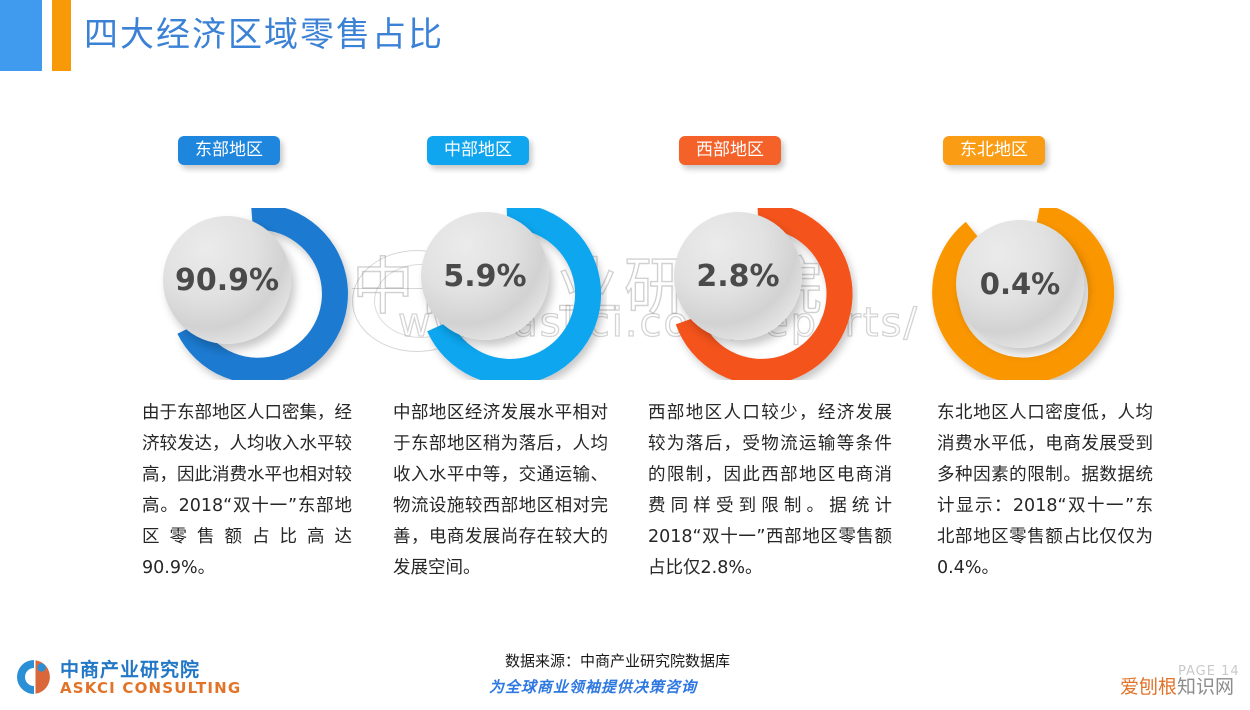 The image size is (1250, 710). I want to click on page-title: 四大经济区域零售占比, so click(264, 35).